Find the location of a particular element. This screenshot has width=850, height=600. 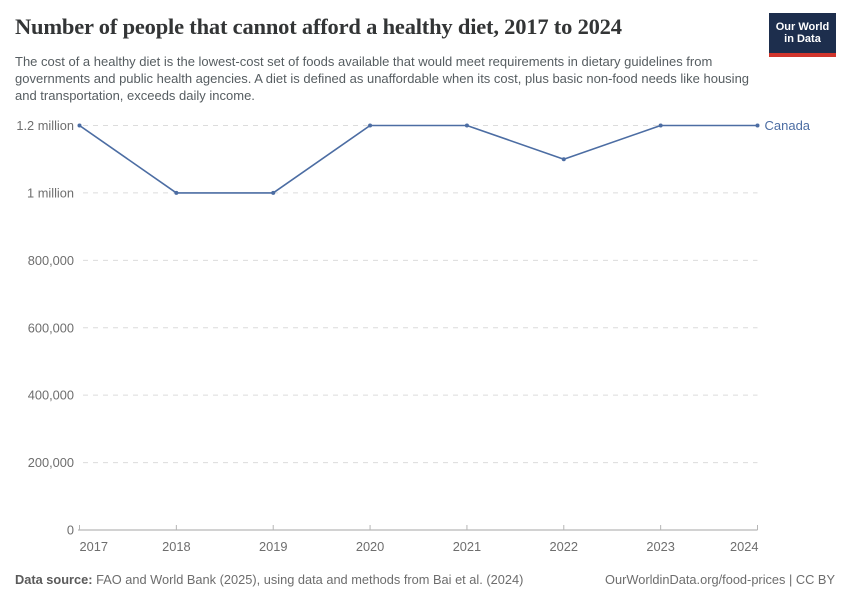

data-source-label: Data source: is located at coordinates (54, 579).